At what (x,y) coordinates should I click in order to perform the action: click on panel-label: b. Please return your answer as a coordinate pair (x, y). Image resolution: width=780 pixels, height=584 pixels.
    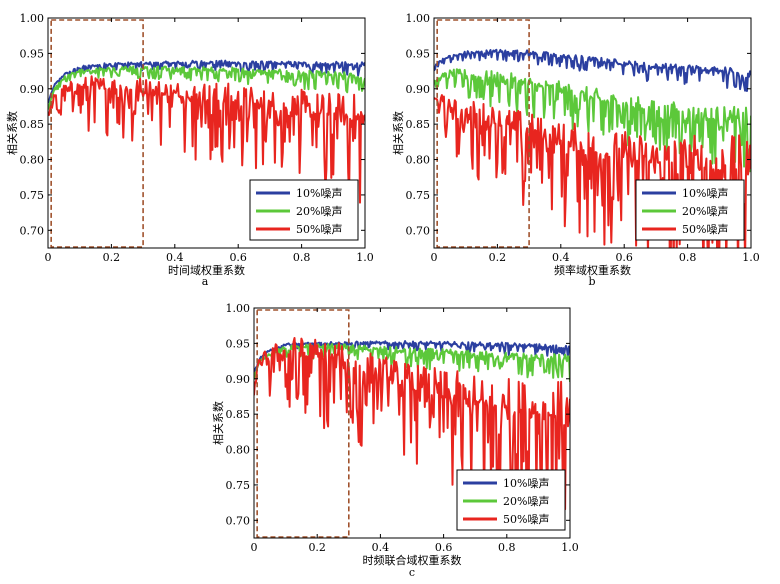
    Looking at the image, I should click on (591, 281).